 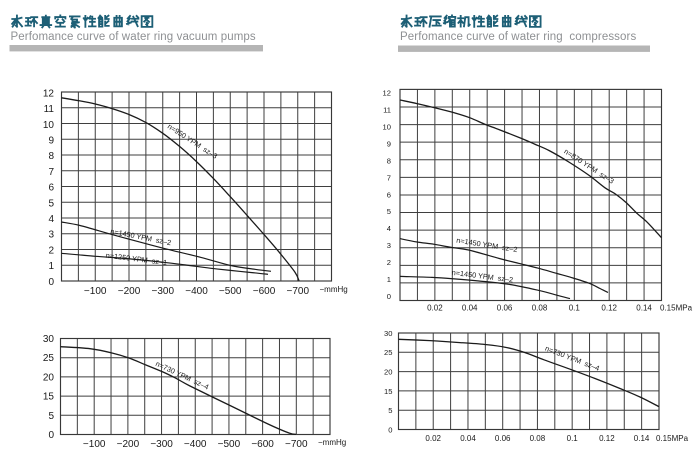 I want to click on svg-text: n=870 YPM sz–3, so click(x=588, y=166).